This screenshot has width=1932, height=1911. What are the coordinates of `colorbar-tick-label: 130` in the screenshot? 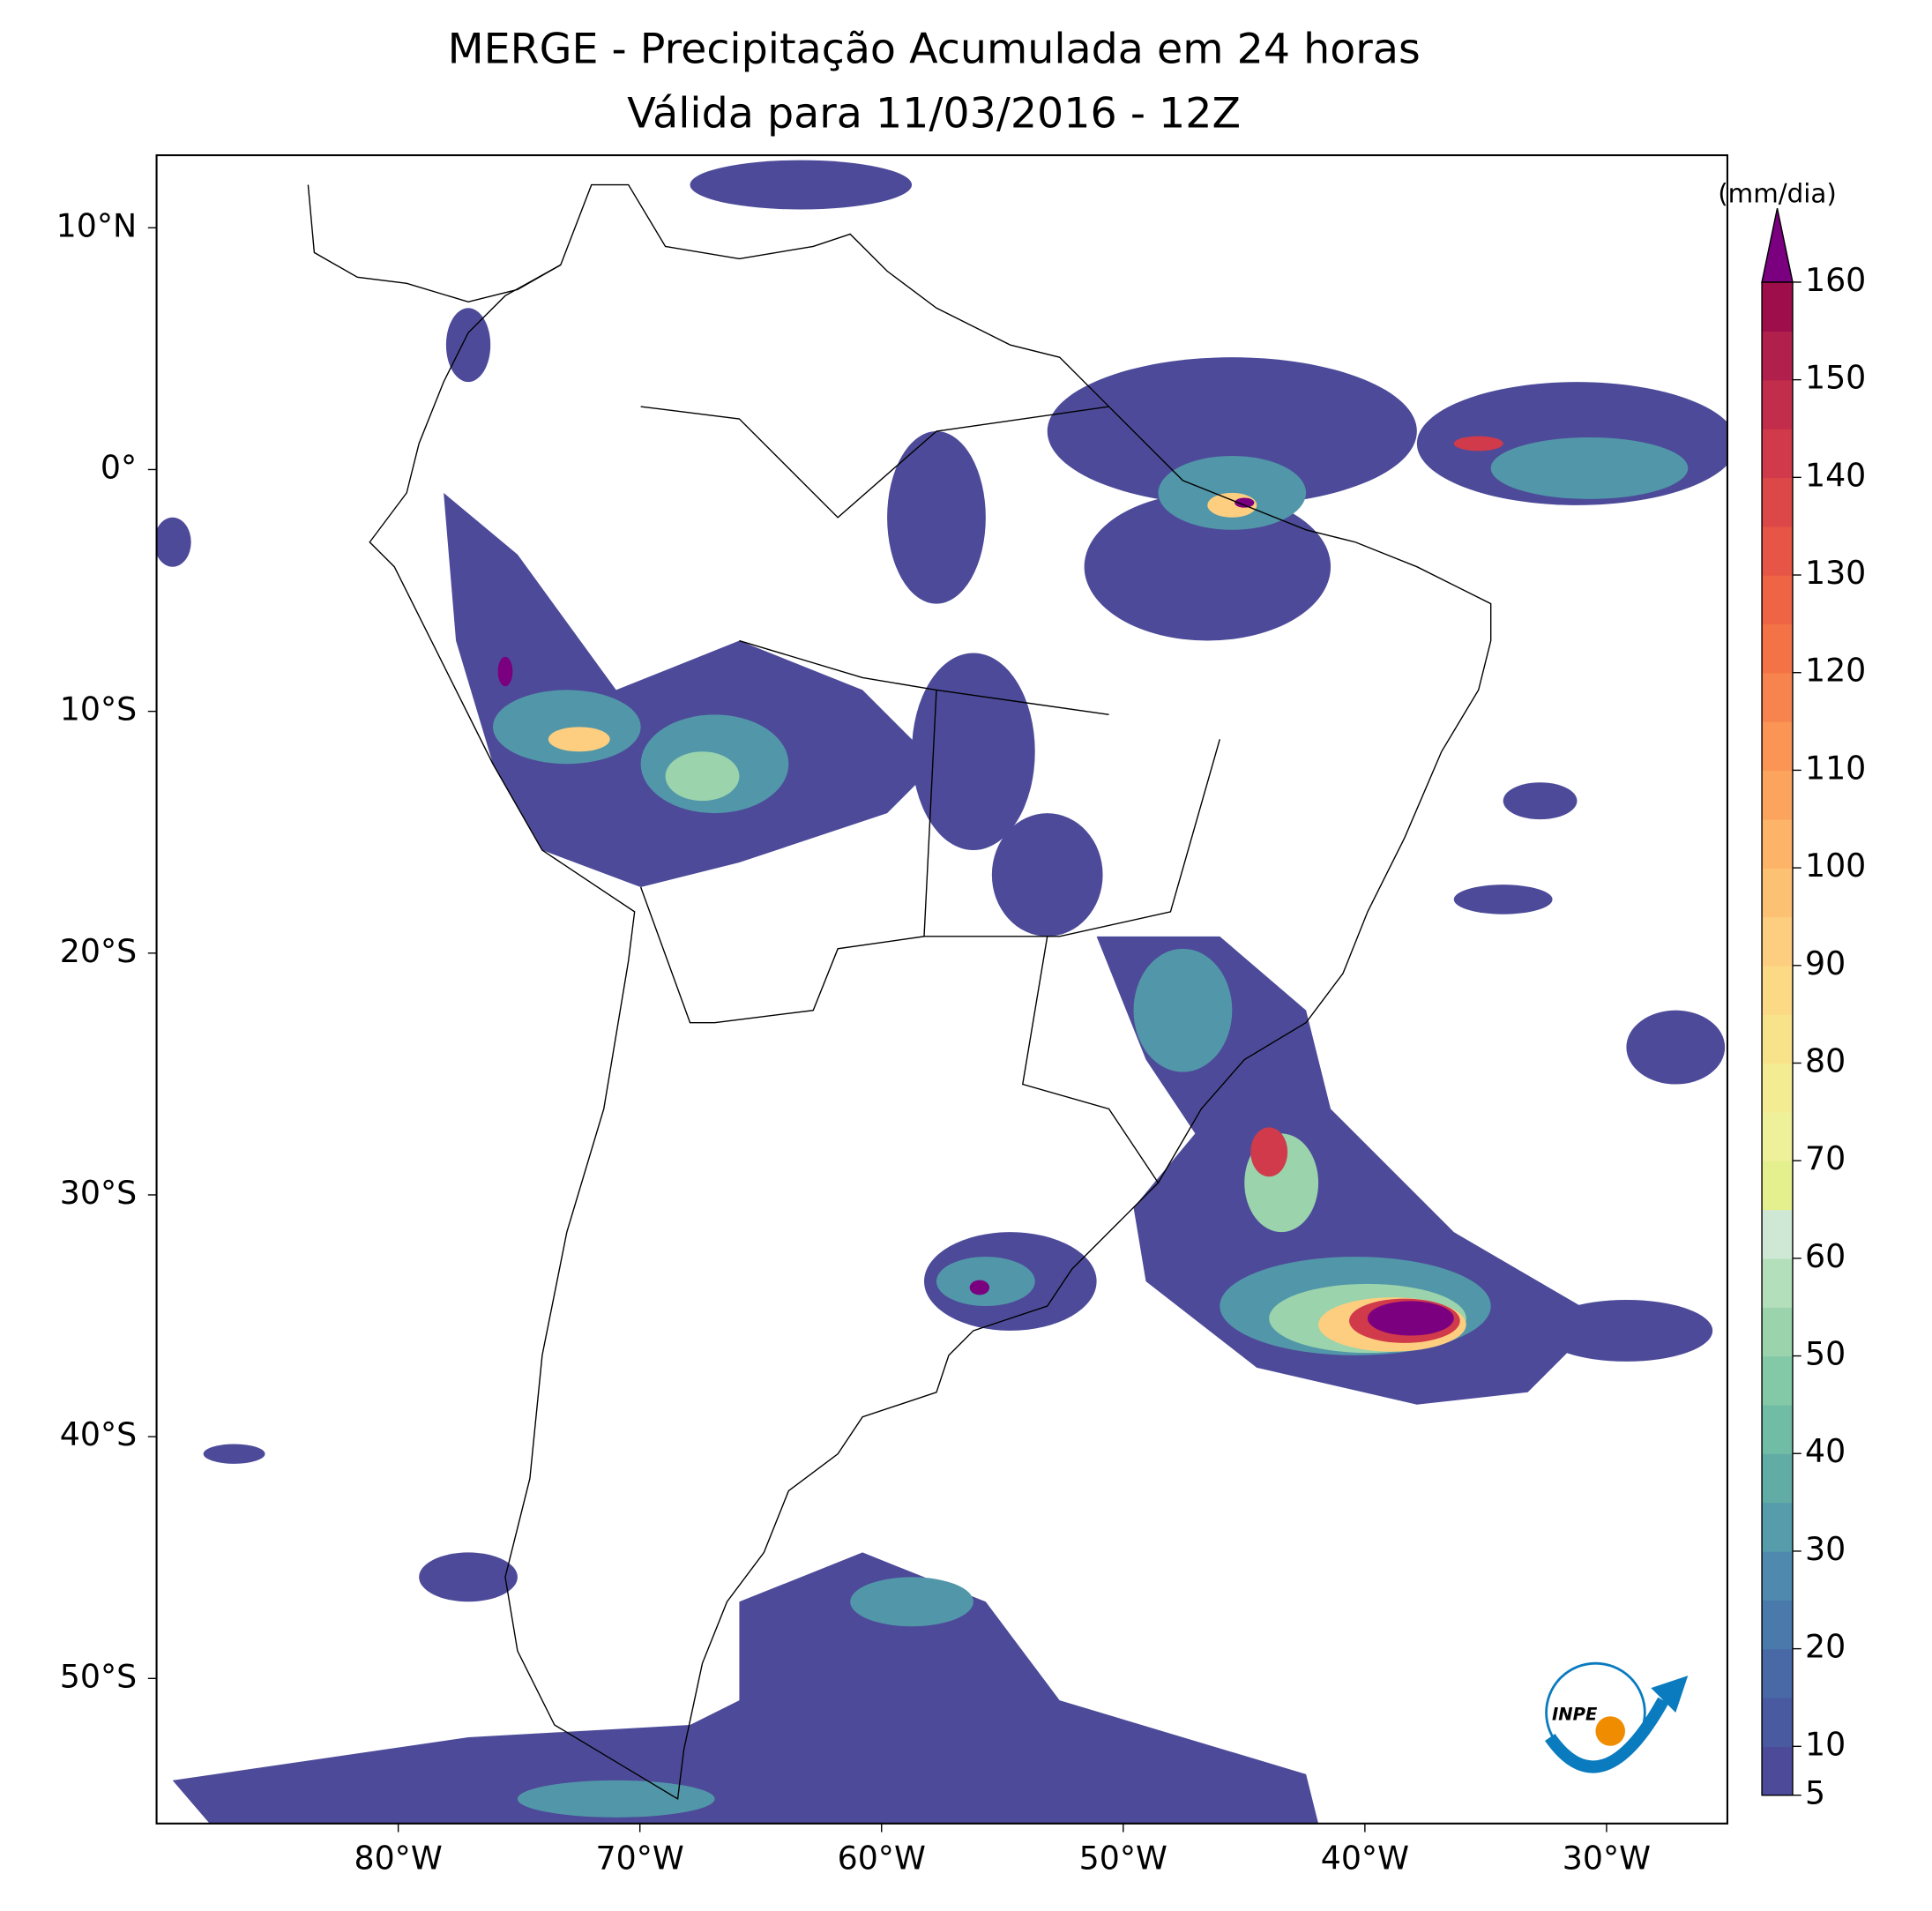 It's located at (1835, 573).